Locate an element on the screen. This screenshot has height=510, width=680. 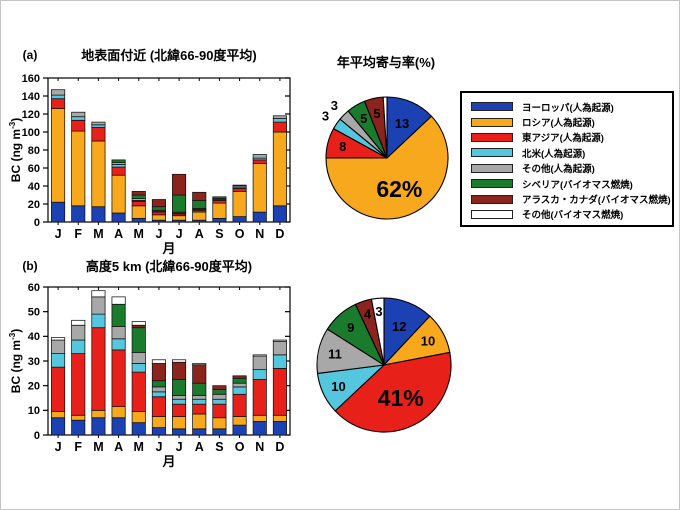
y-tick-label: 100 is located at coordinates (31, 133).